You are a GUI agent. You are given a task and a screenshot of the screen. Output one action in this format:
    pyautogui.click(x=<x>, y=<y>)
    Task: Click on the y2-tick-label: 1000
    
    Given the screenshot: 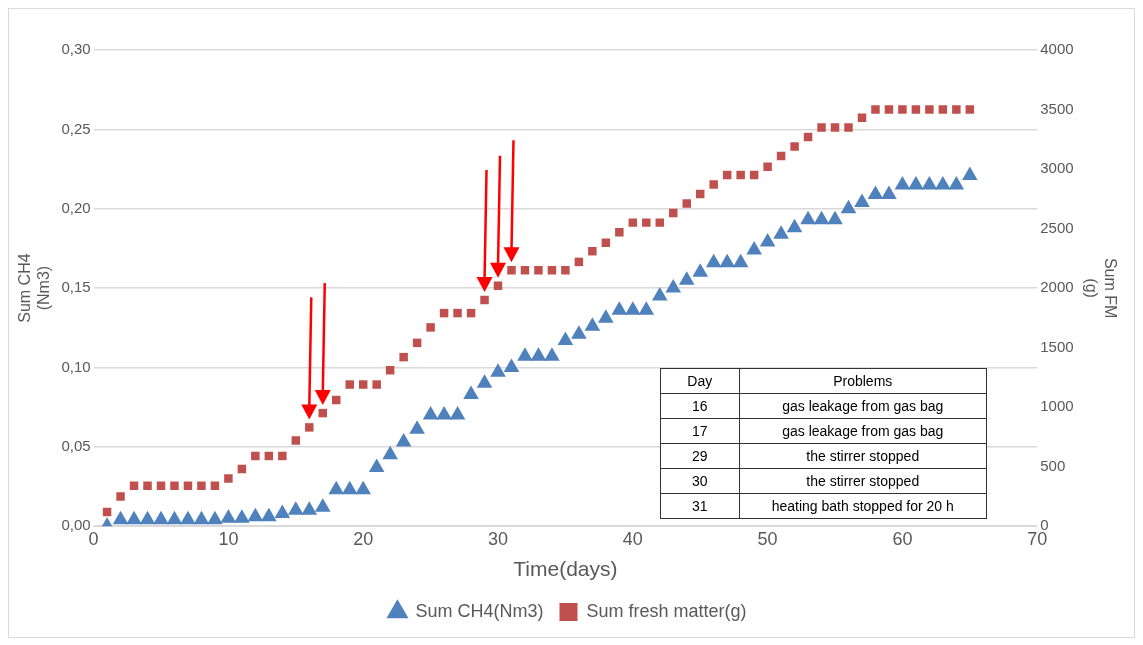 What is the action you would take?
    pyautogui.click(x=1057, y=406)
    